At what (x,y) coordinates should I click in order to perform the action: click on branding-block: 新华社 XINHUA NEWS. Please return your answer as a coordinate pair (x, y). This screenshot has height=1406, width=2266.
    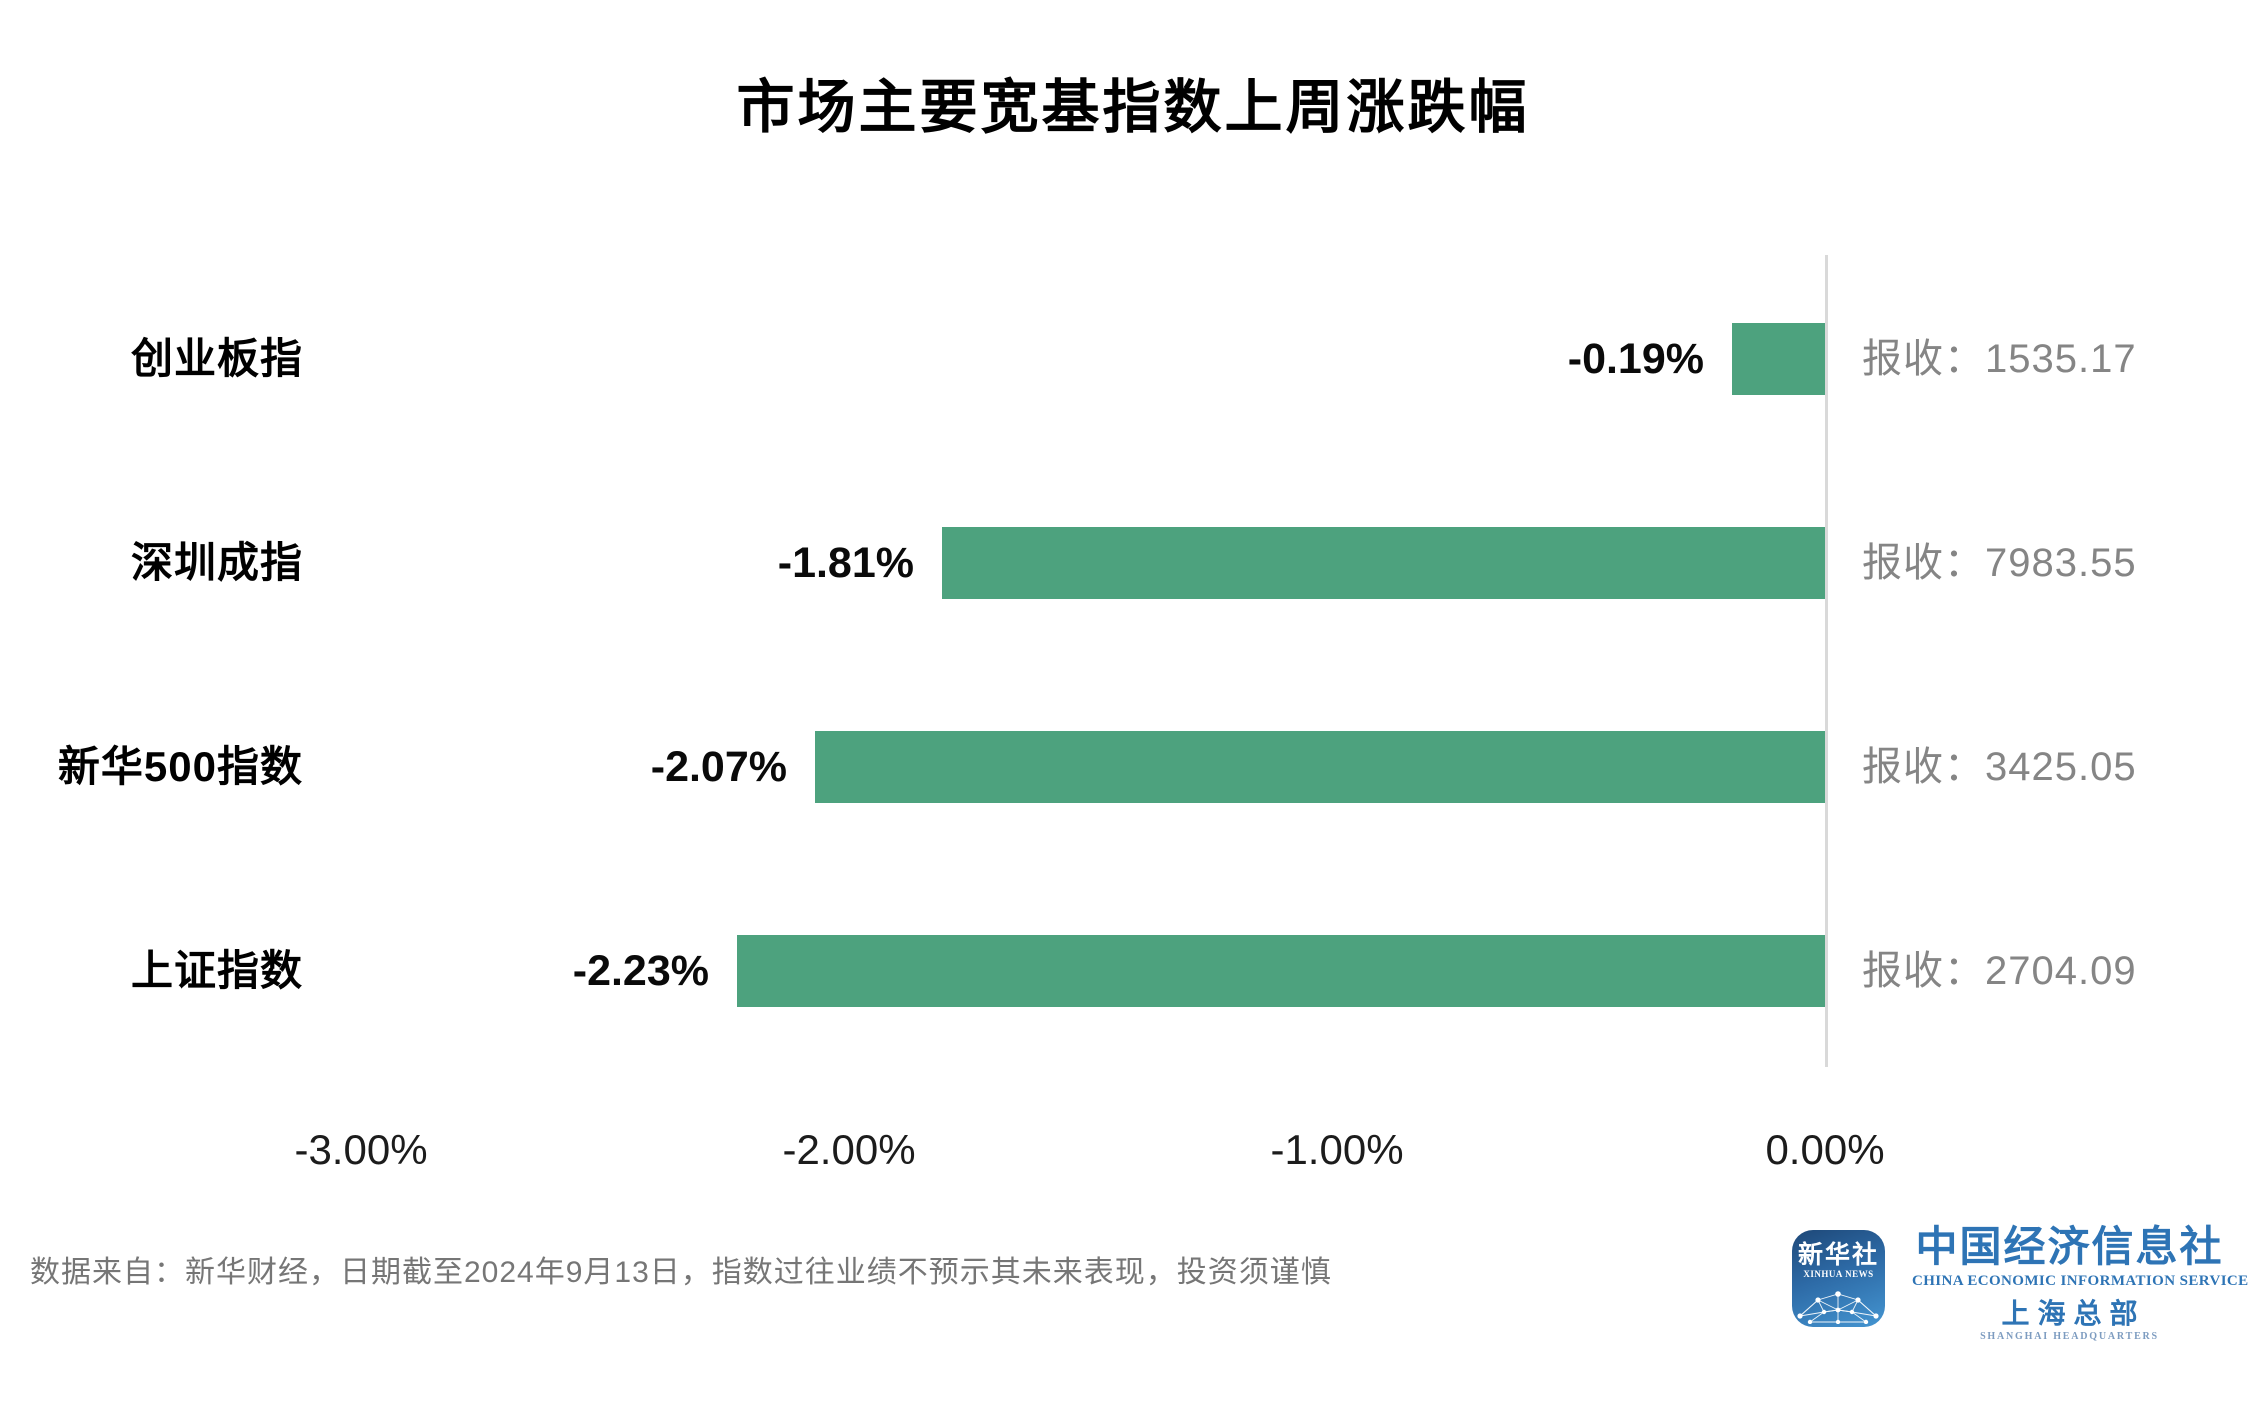
    Looking at the image, I should click on (2019, 1292).